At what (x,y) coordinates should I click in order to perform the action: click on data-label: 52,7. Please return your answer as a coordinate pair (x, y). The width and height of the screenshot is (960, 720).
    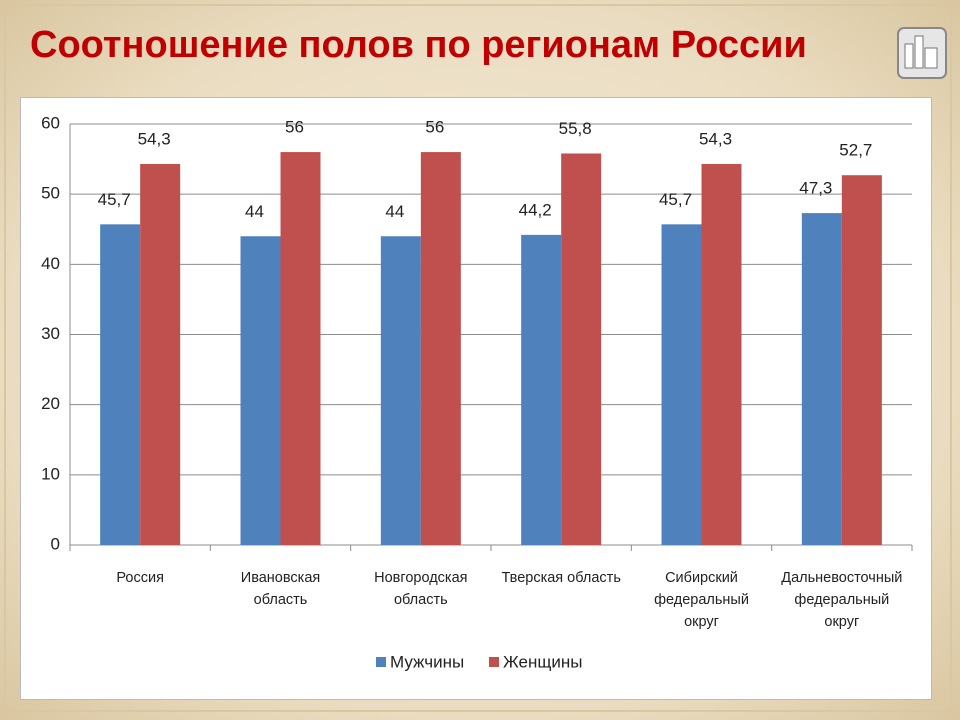
    Looking at the image, I should click on (855, 150).